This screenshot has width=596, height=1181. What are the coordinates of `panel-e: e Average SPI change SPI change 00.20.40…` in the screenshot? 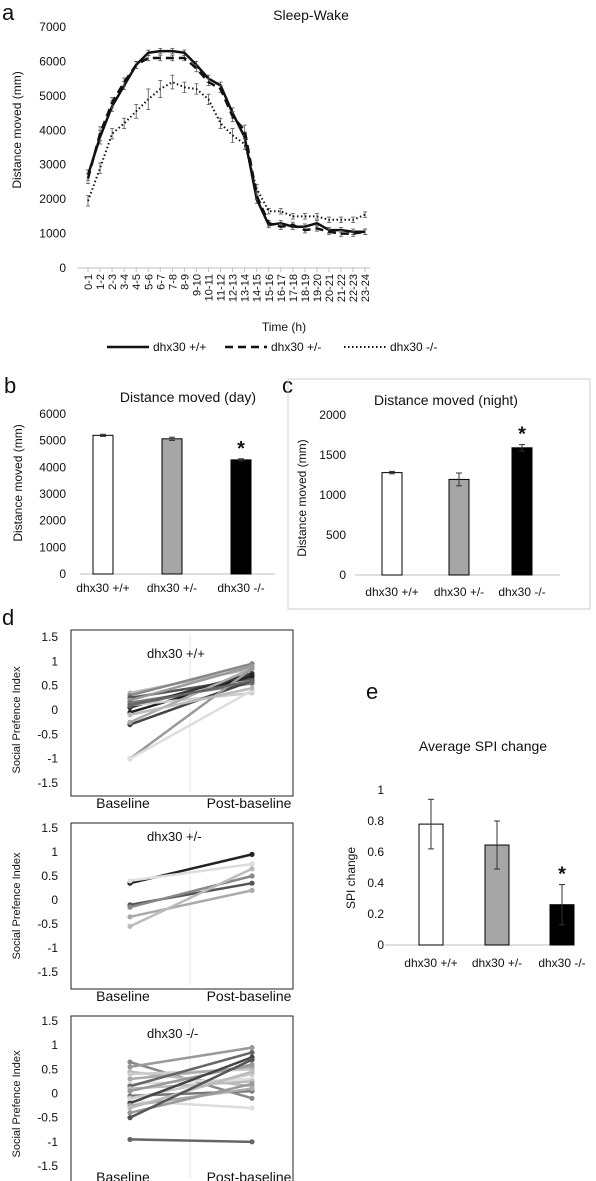 It's located at (465, 824).